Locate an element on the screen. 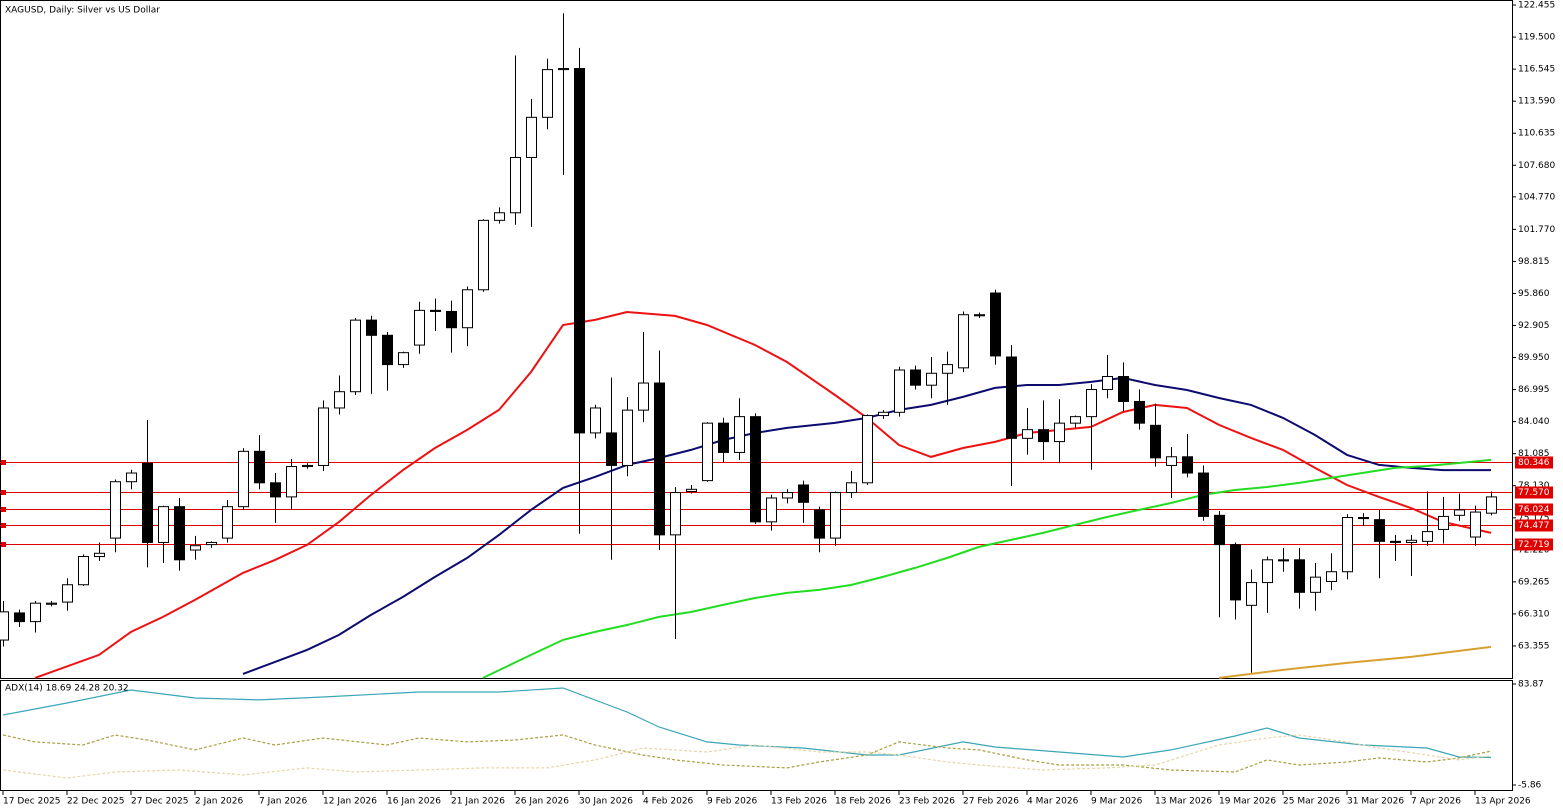 The width and height of the screenshot is (1563, 811). level-label: 77.570 is located at coordinates (1534, 493).